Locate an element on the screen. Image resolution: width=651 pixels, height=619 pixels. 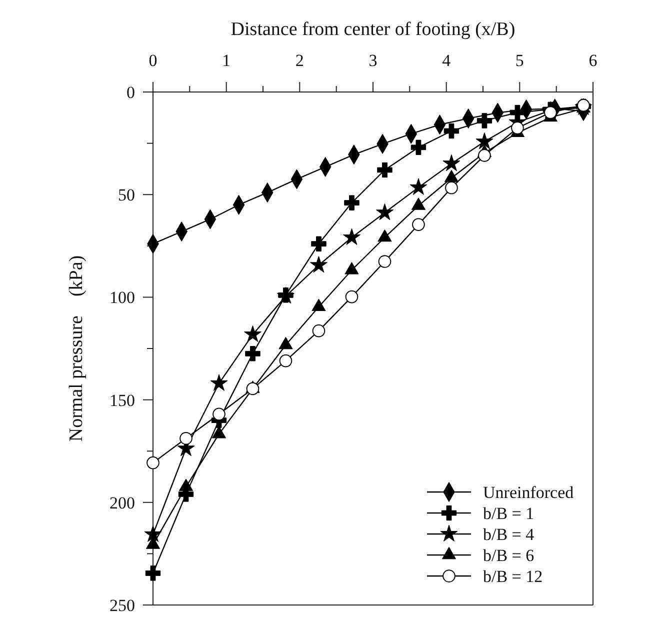
legend-label: b/B = 1 is located at coordinates (508, 513).